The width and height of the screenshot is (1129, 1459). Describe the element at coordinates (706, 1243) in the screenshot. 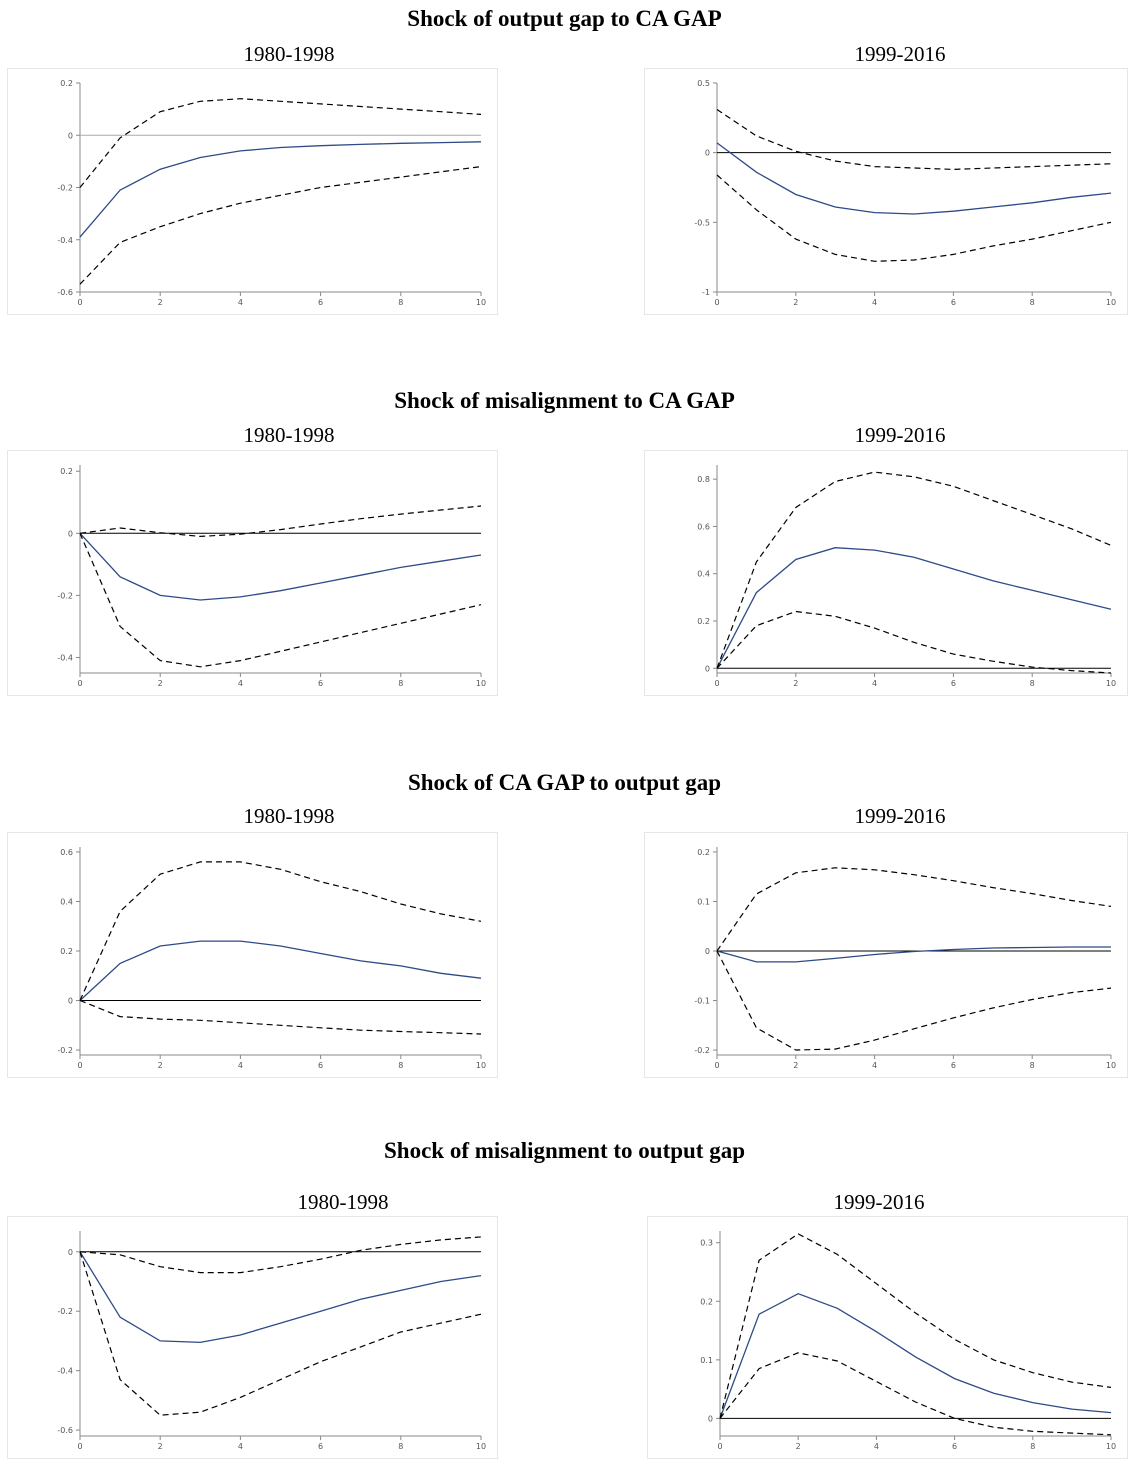

I see `y-tick-label: 0.3` at that location.